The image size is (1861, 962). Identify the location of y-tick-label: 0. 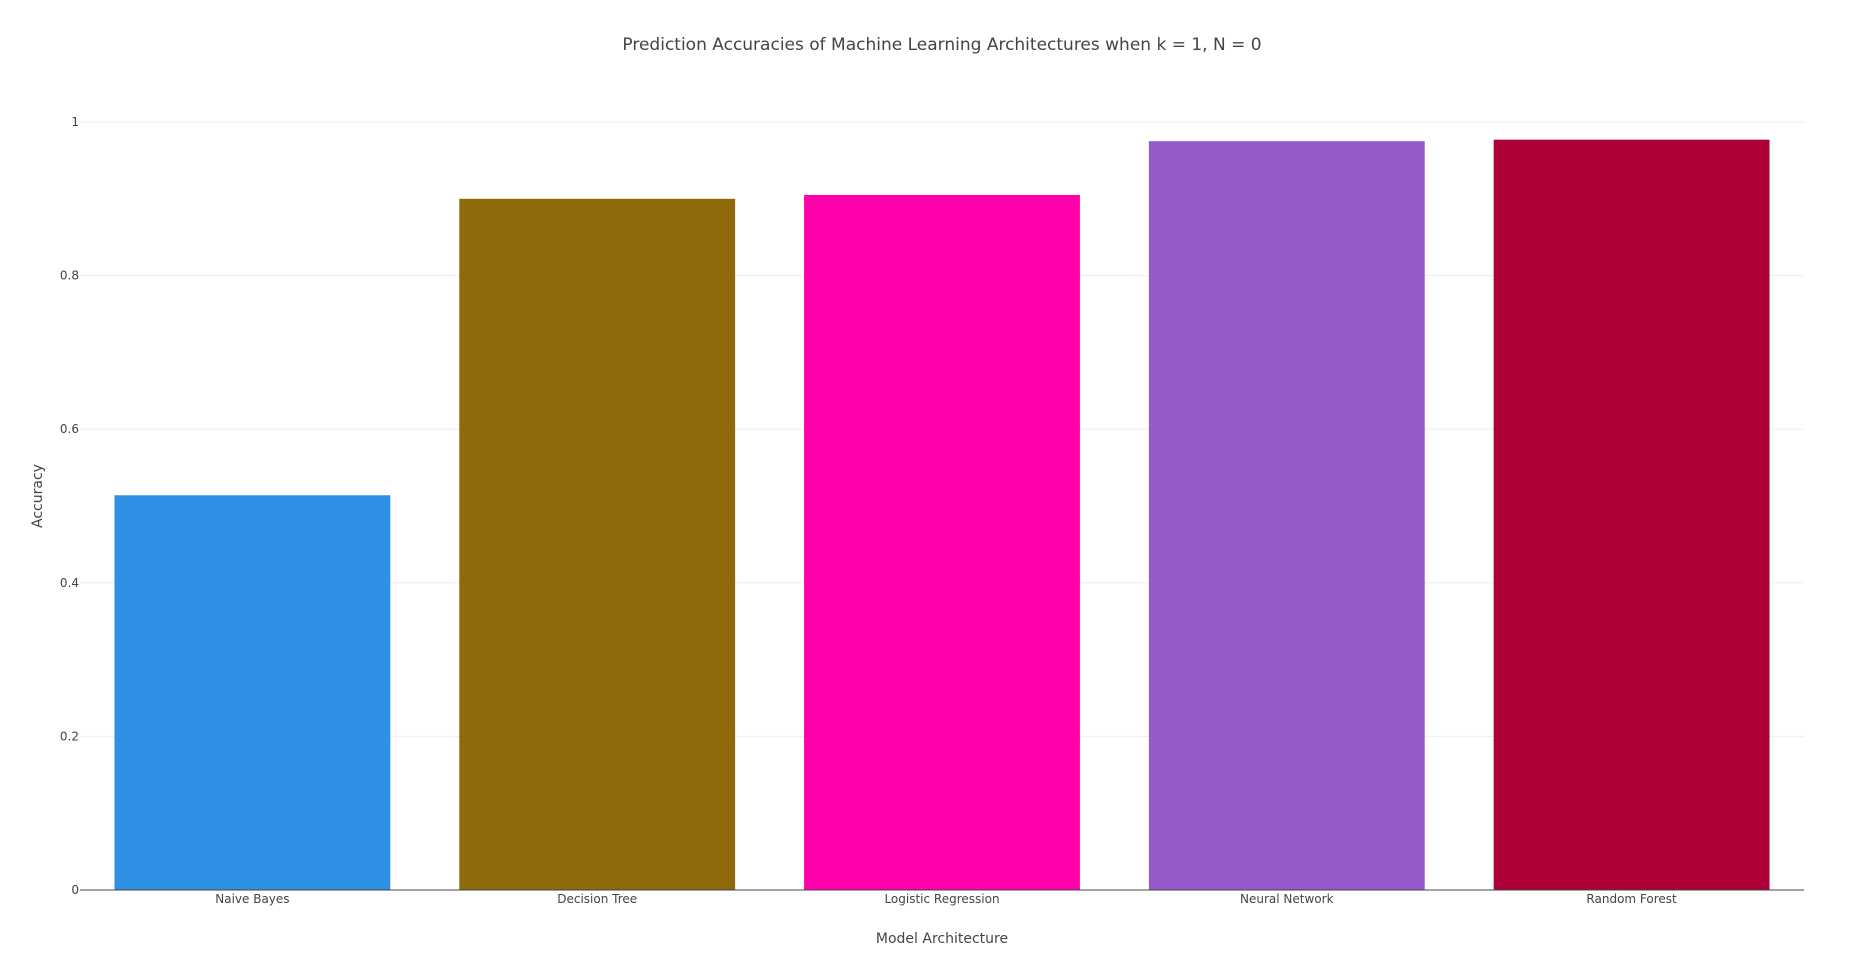
(75, 890).